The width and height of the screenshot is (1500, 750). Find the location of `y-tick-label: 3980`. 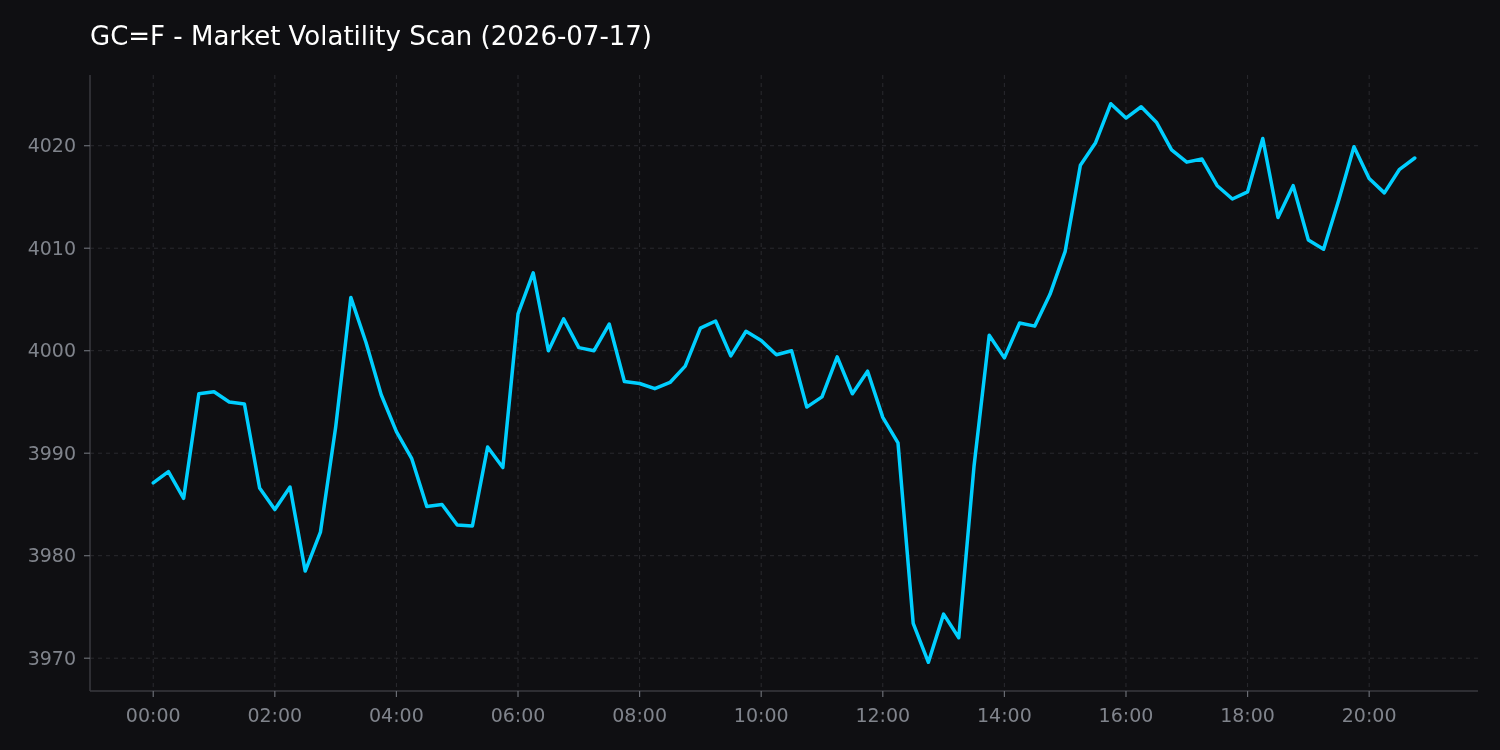

y-tick-label: 3980 is located at coordinates (51, 555).